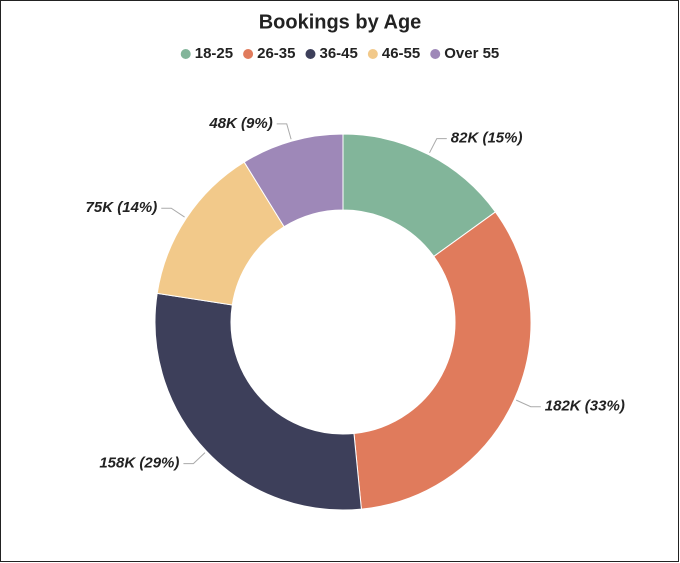 This screenshot has width=680, height=563. I want to click on data-label: 48K (9%), so click(240, 123).